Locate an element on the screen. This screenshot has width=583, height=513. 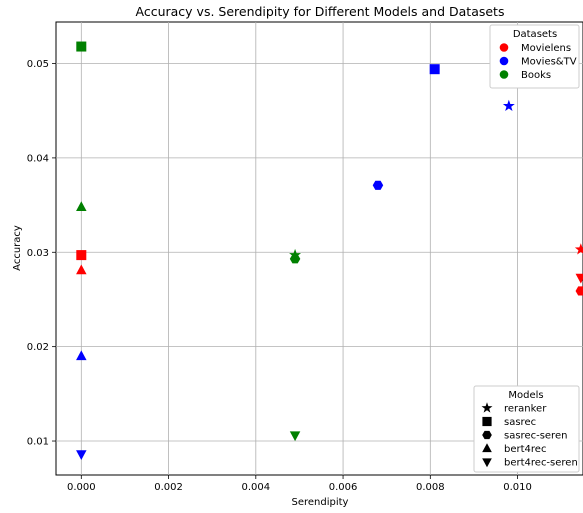
point-movies-tv-reranker is located at coordinates (508, 105).